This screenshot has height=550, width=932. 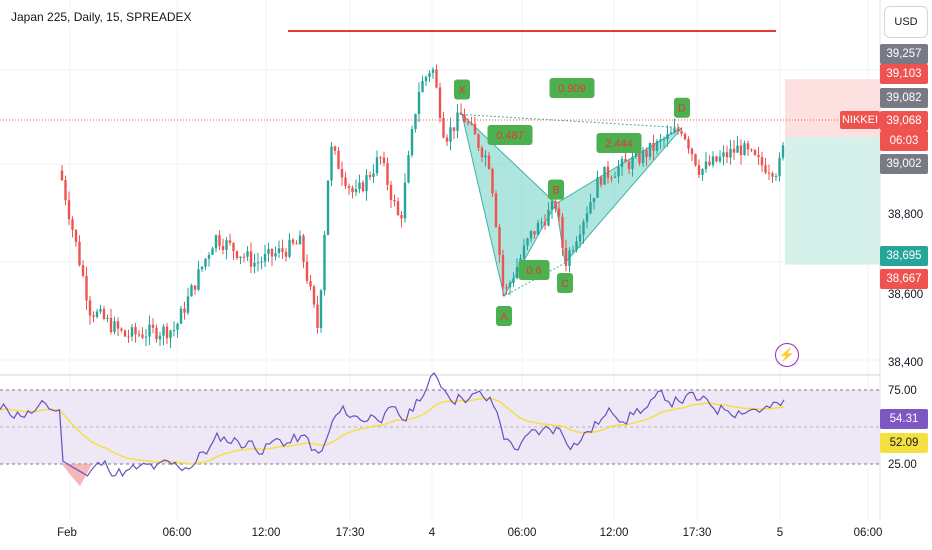 What do you see at coordinates (787, 355) in the screenshot?
I see `flash-icon: ⚡` at bounding box center [787, 355].